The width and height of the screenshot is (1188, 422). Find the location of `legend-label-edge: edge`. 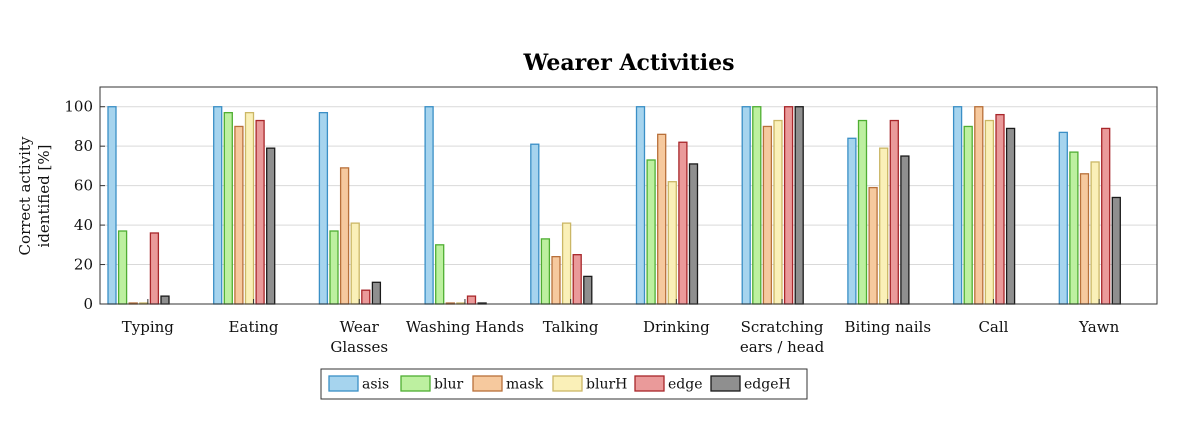

legend-label-edge: edge is located at coordinates (685, 385).